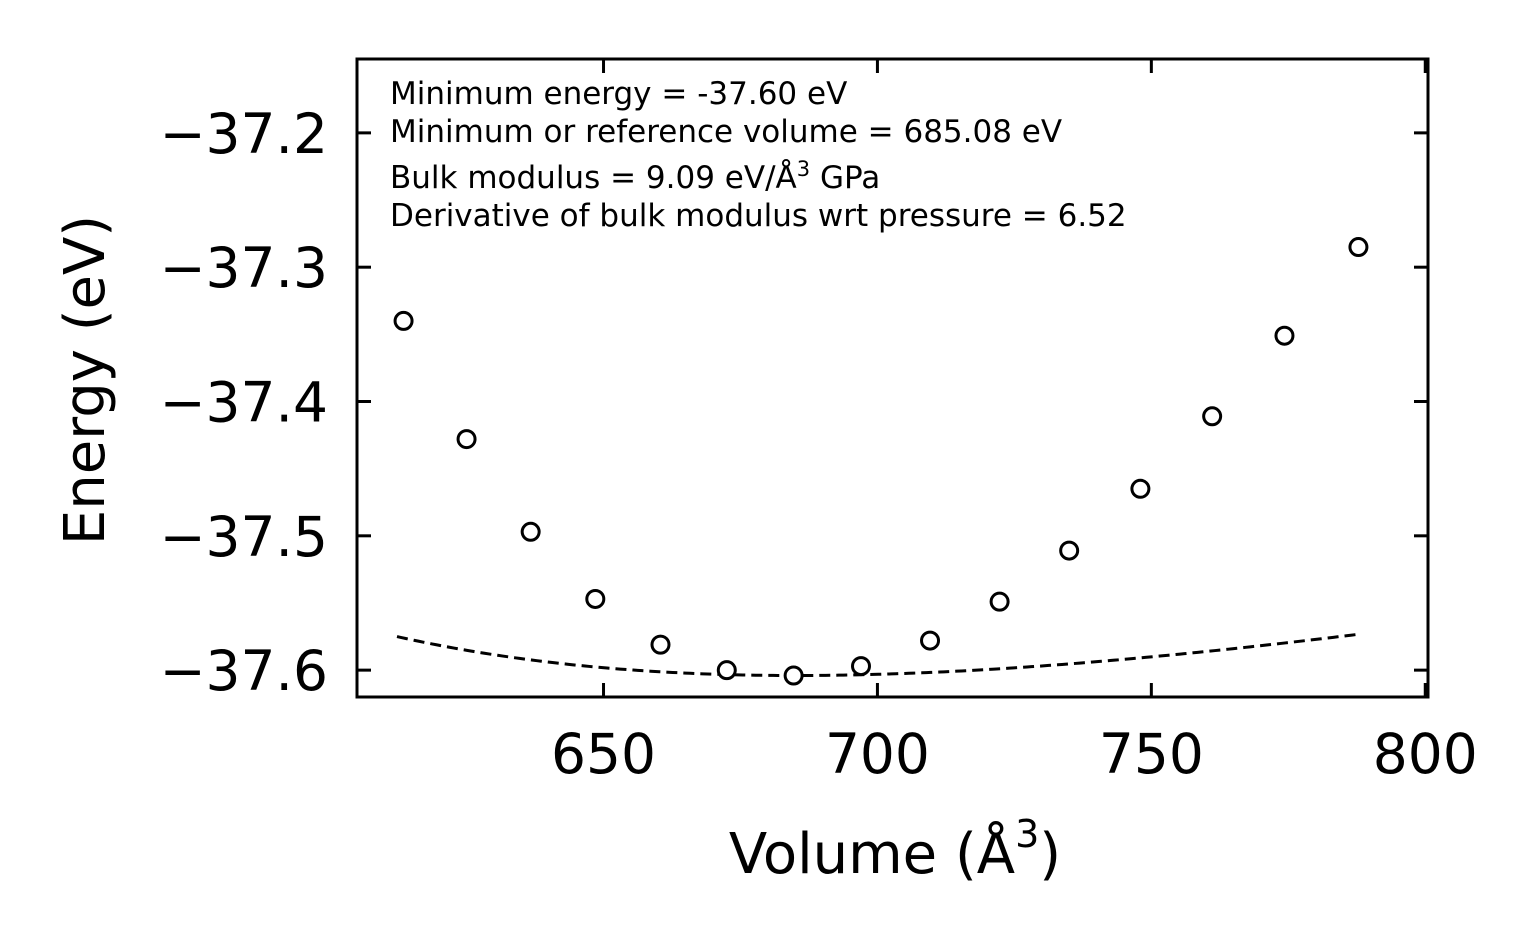  What do you see at coordinates (803, 169) in the screenshot?
I see `annotation-bulk-modulus-sup: 3` at bounding box center [803, 169].